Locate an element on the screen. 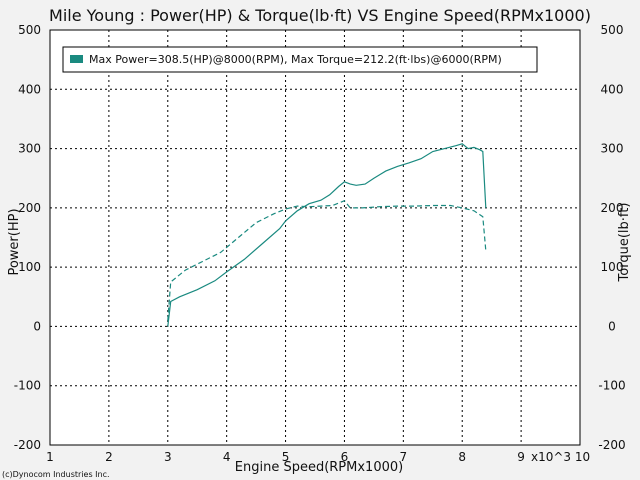 The width and height of the screenshot is (640, 480). footer-copyright: (c)Dynocom Industries Inc. is located at coordinates (56, 474).